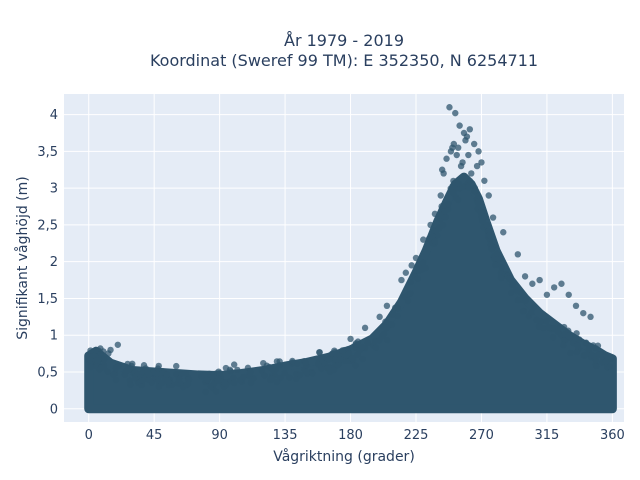 This screenshot has height=480, width=640. What do you see at coordinates (54, 336) in the screenshot?
I see `y-tick-label: 1` at bounding box center [54, 336].